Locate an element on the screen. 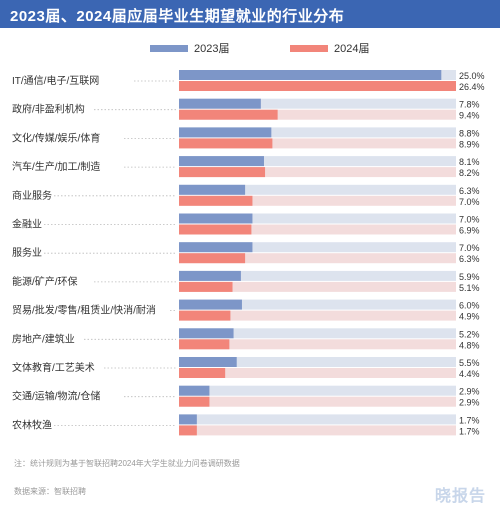 This screenshot has height=515, width=500. value-label-2023: 5.9% is located at coordinates (469, 277).